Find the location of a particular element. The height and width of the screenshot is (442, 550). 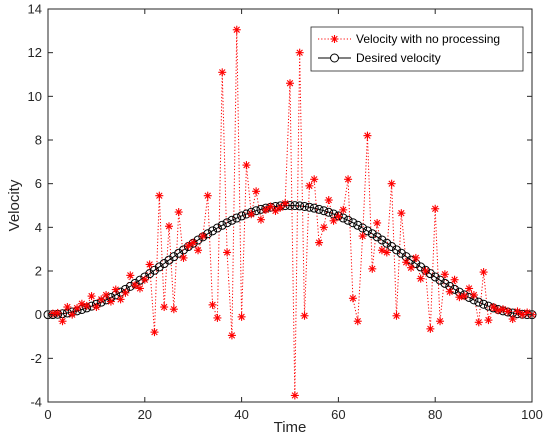

x-tick-label: 60 is located at coordinates (338, 414).